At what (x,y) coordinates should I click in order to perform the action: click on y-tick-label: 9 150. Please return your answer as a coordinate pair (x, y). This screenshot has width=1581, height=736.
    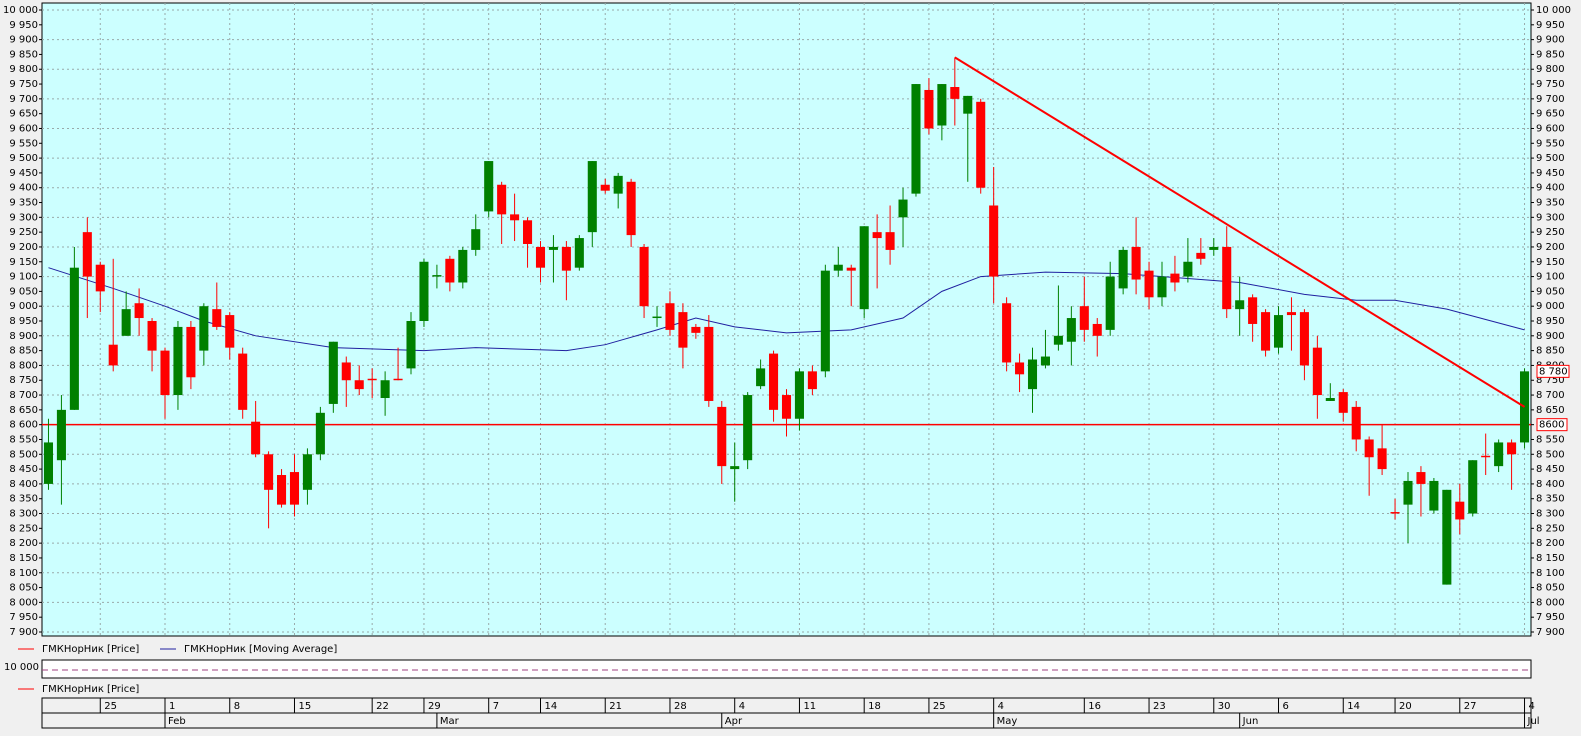
    Looking at the image, I should click on (23, 262).